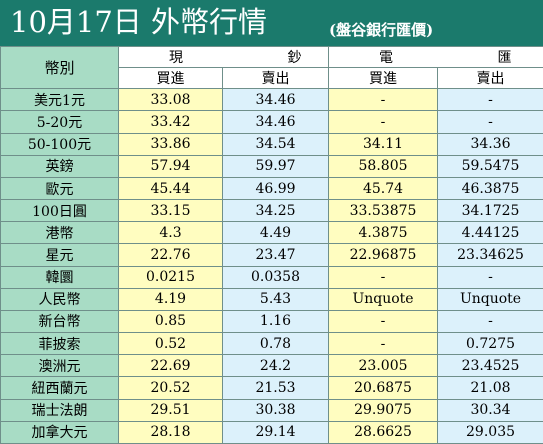 The image size is (543, 444). I want to click on cash-group-header: 現 鈔, so click(223, 57).